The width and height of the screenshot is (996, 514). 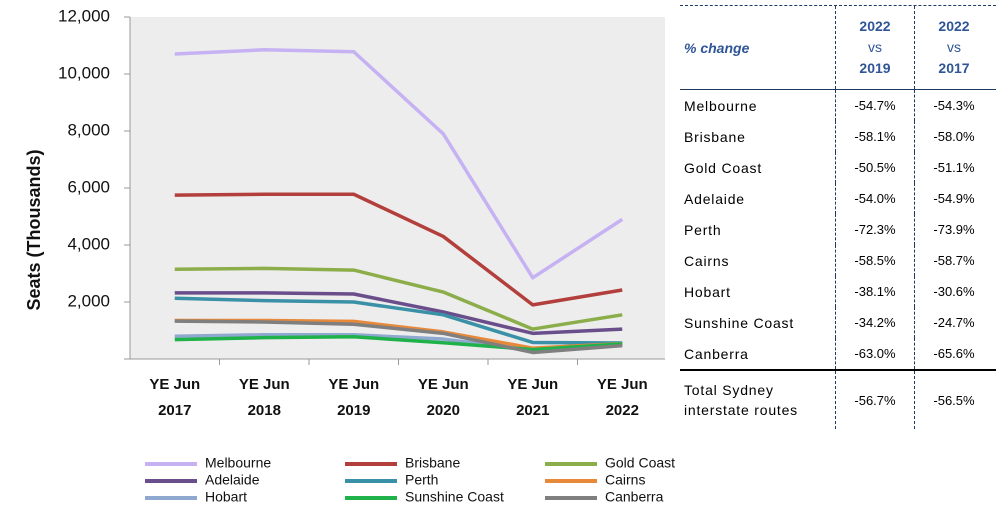 I want to click on y-tick-label: 8,000, so click(x=88, y=129).